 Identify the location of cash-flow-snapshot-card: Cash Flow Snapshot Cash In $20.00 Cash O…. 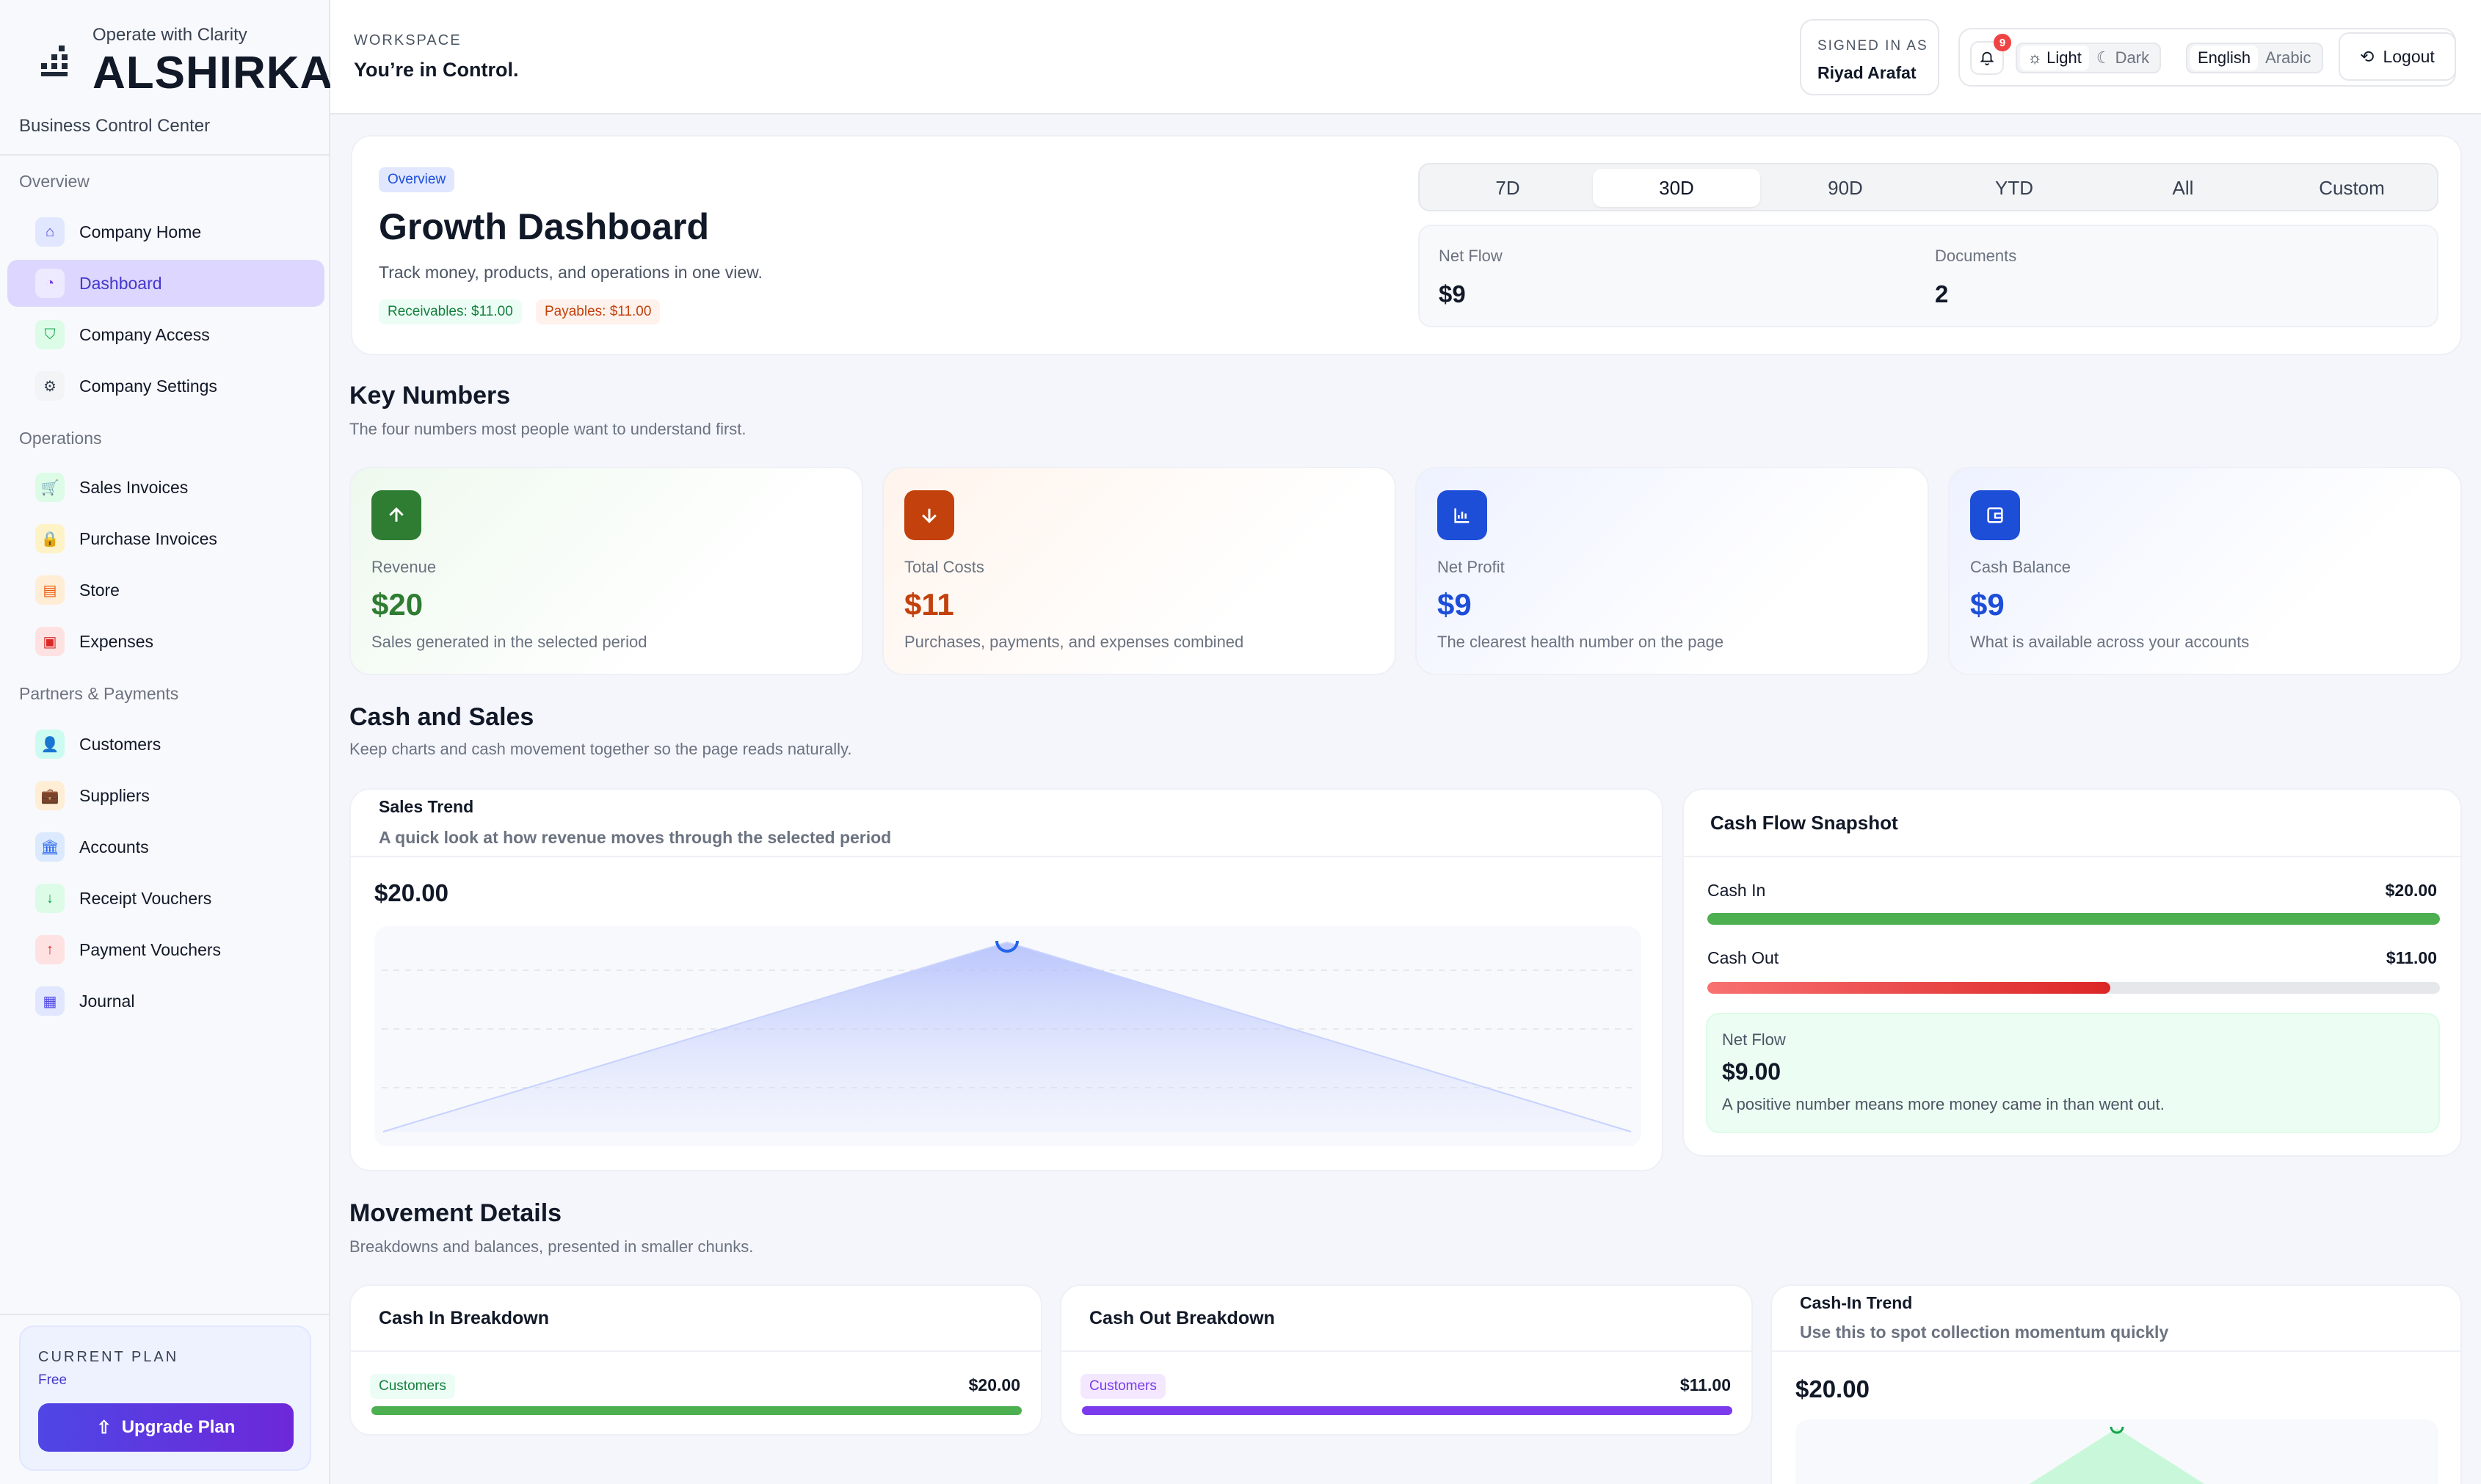
(2072, 972).